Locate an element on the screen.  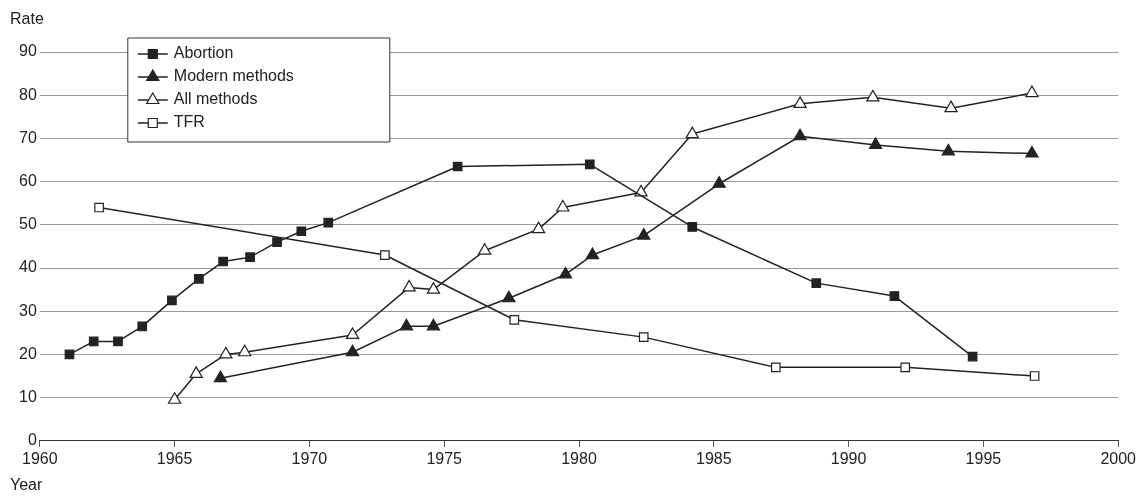
y-tick-label: 10 is located at coordinates (28, 397).